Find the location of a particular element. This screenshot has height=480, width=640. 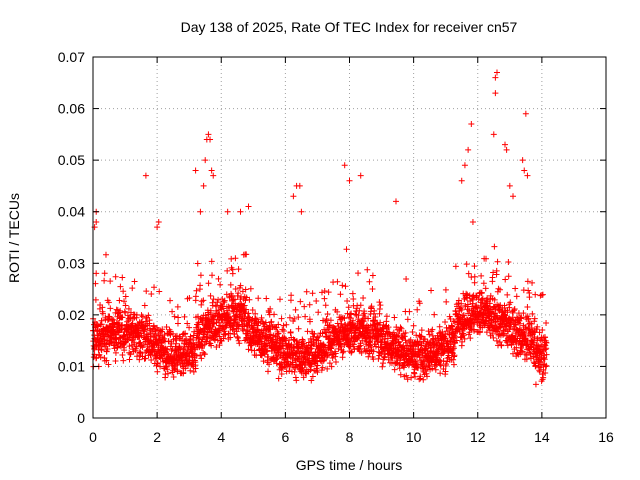

y-tick-label: 0 is located at coordinates (81, 418).